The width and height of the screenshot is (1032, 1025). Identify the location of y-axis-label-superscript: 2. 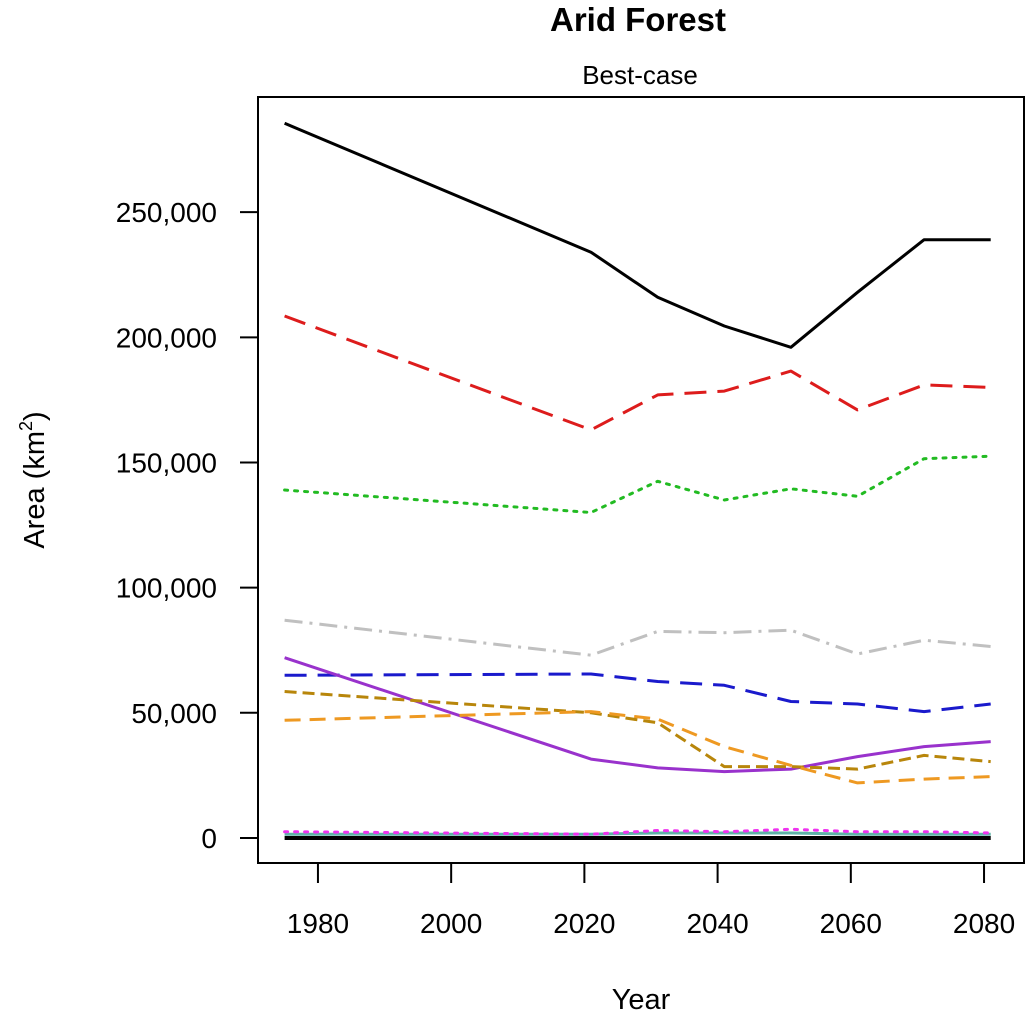
(26, 426).